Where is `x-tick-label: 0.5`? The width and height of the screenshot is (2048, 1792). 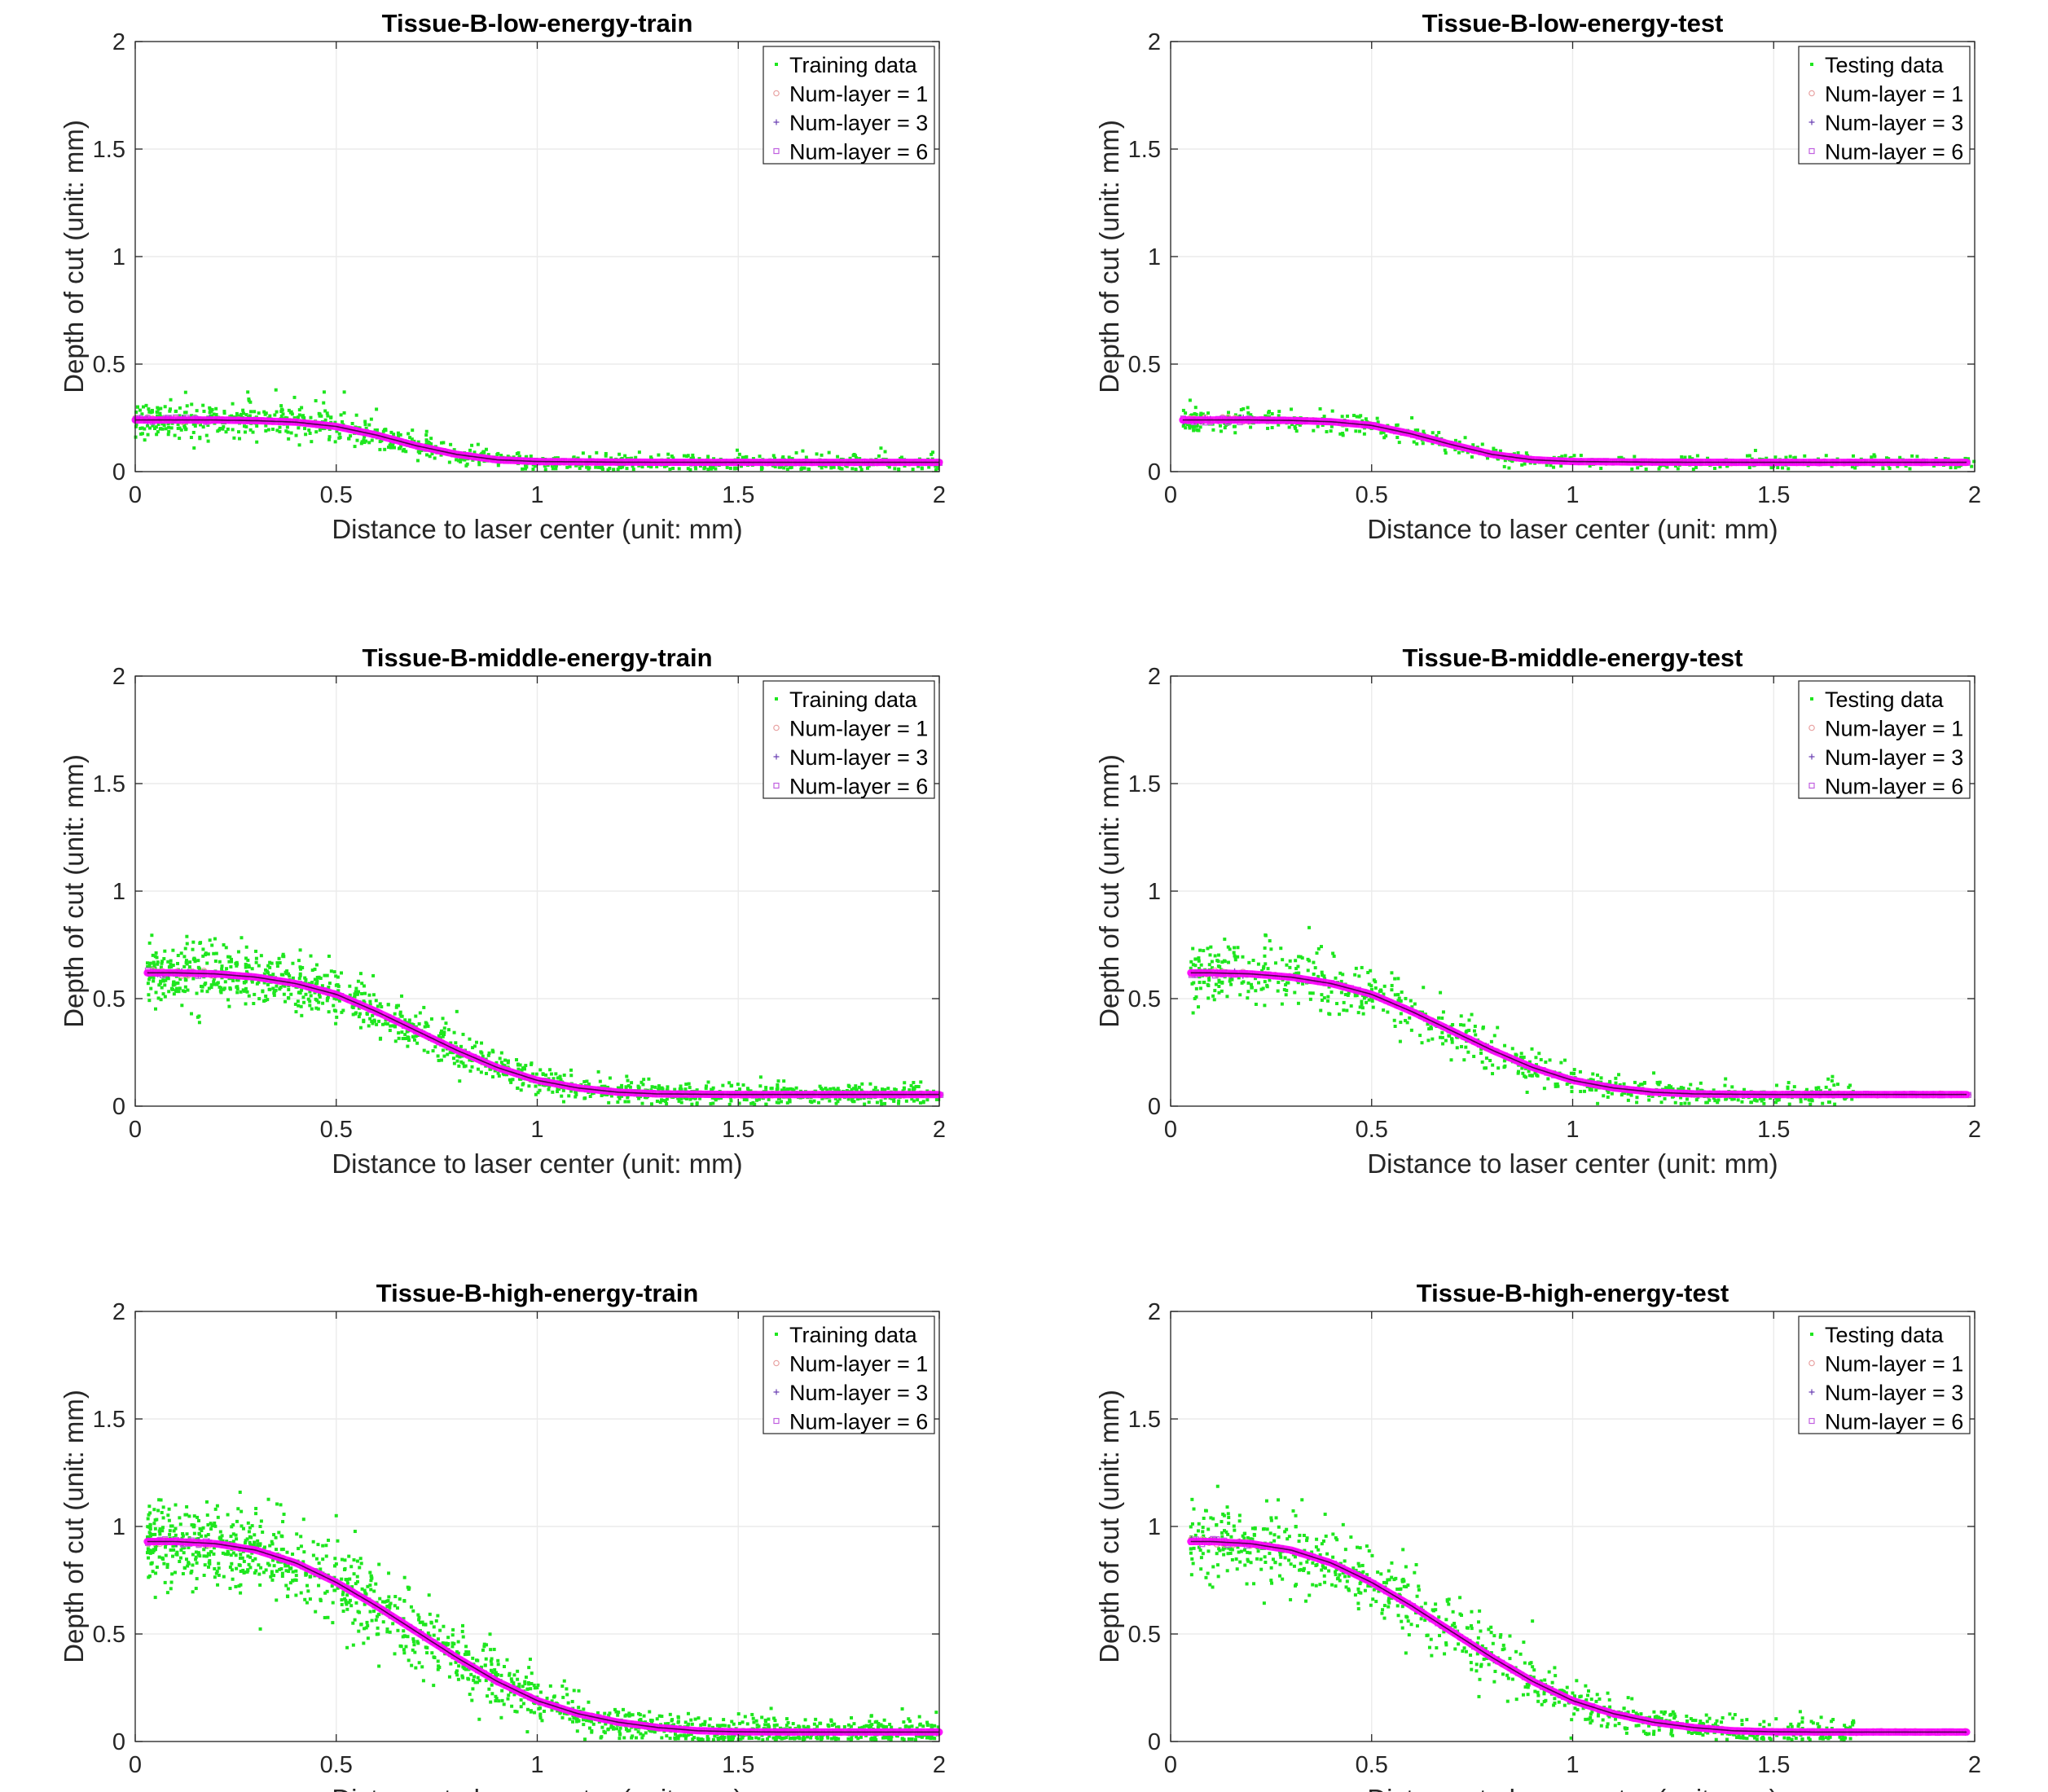
x-tick-label: 0.5 is located at coordinates (336, 1130).